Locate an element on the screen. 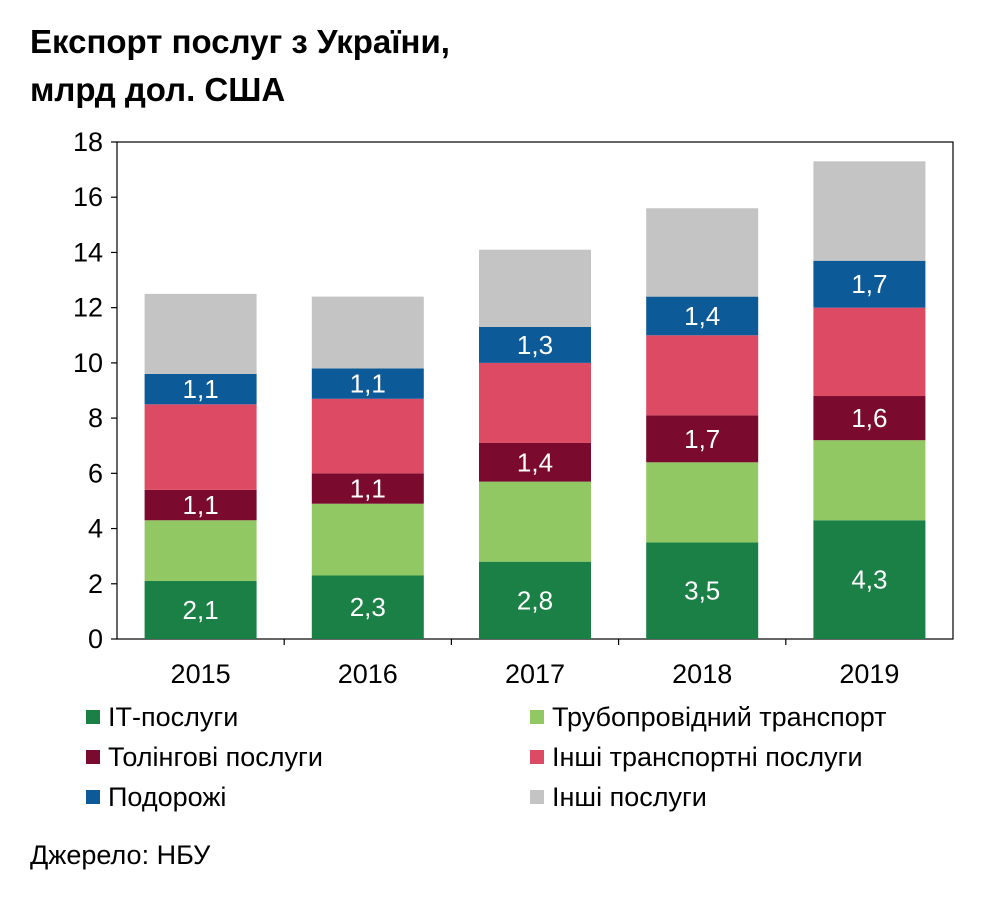 The image size is (1000, 897). y-tick-label-16: 16 is located at coordinates (88, 197).